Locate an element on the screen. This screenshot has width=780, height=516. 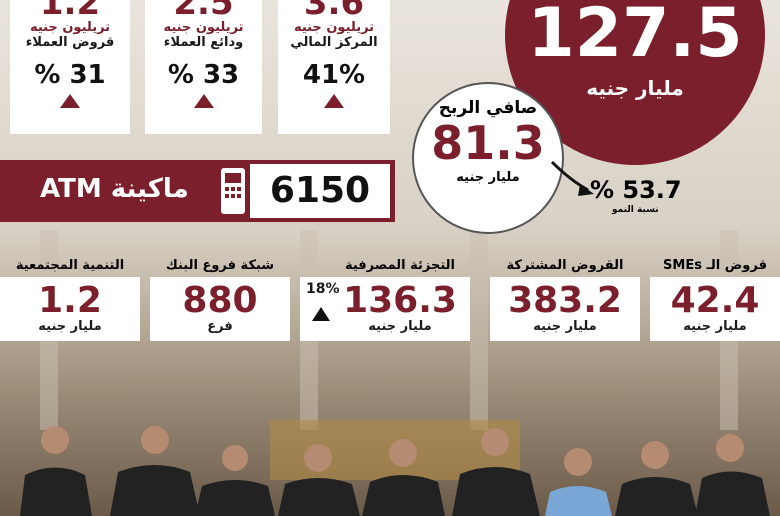
stat-growth: 41% is located at coordinates (334, 75).